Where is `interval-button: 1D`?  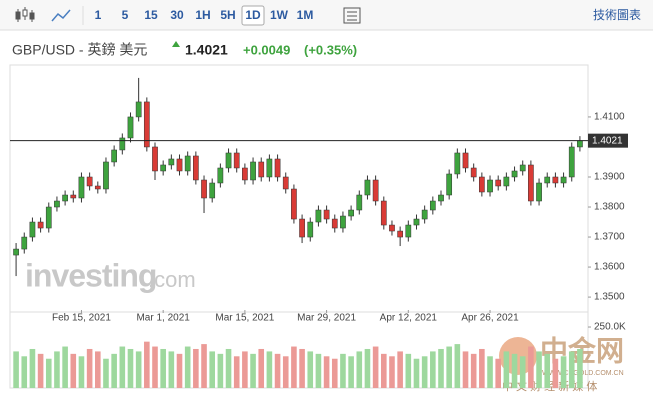 interval-button: 1D is located at coordinates (253, 15).